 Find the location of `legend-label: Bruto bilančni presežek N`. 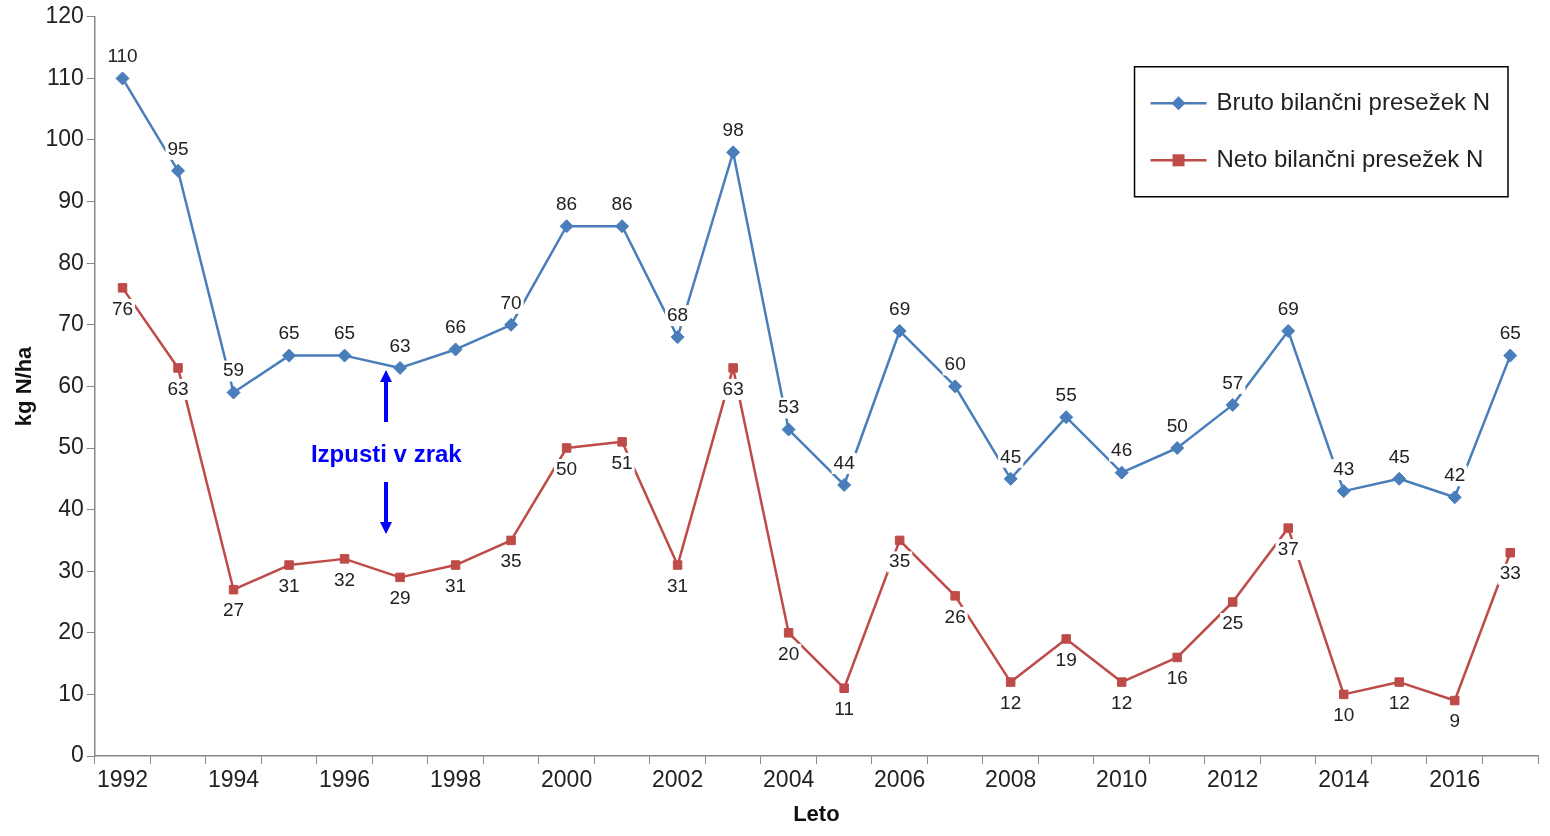

legend-label: Bruto bilančni presežek N is located at coordinates (1353, 101).